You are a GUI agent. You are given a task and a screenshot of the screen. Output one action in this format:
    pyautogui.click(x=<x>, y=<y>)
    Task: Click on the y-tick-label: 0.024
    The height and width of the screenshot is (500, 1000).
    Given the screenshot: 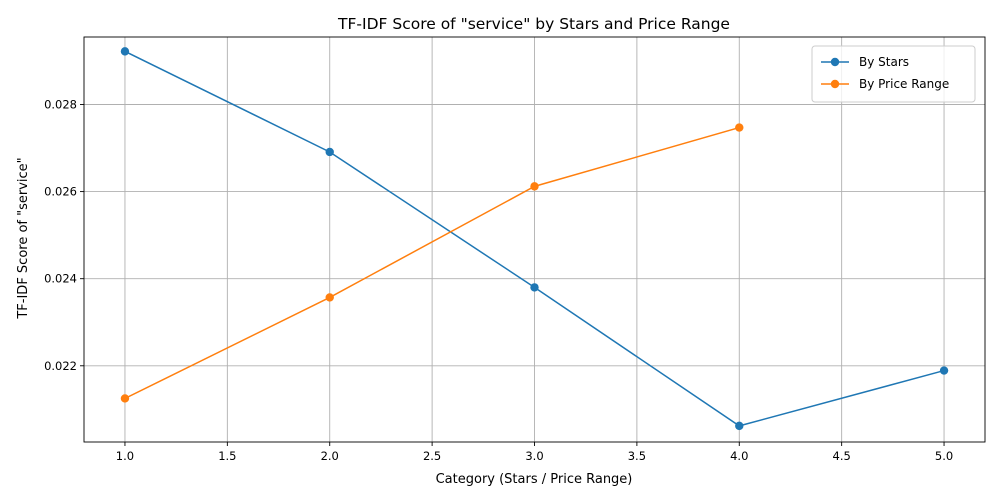 What is the action you would take?
    pyautogui.click(x=60, y=279)
    